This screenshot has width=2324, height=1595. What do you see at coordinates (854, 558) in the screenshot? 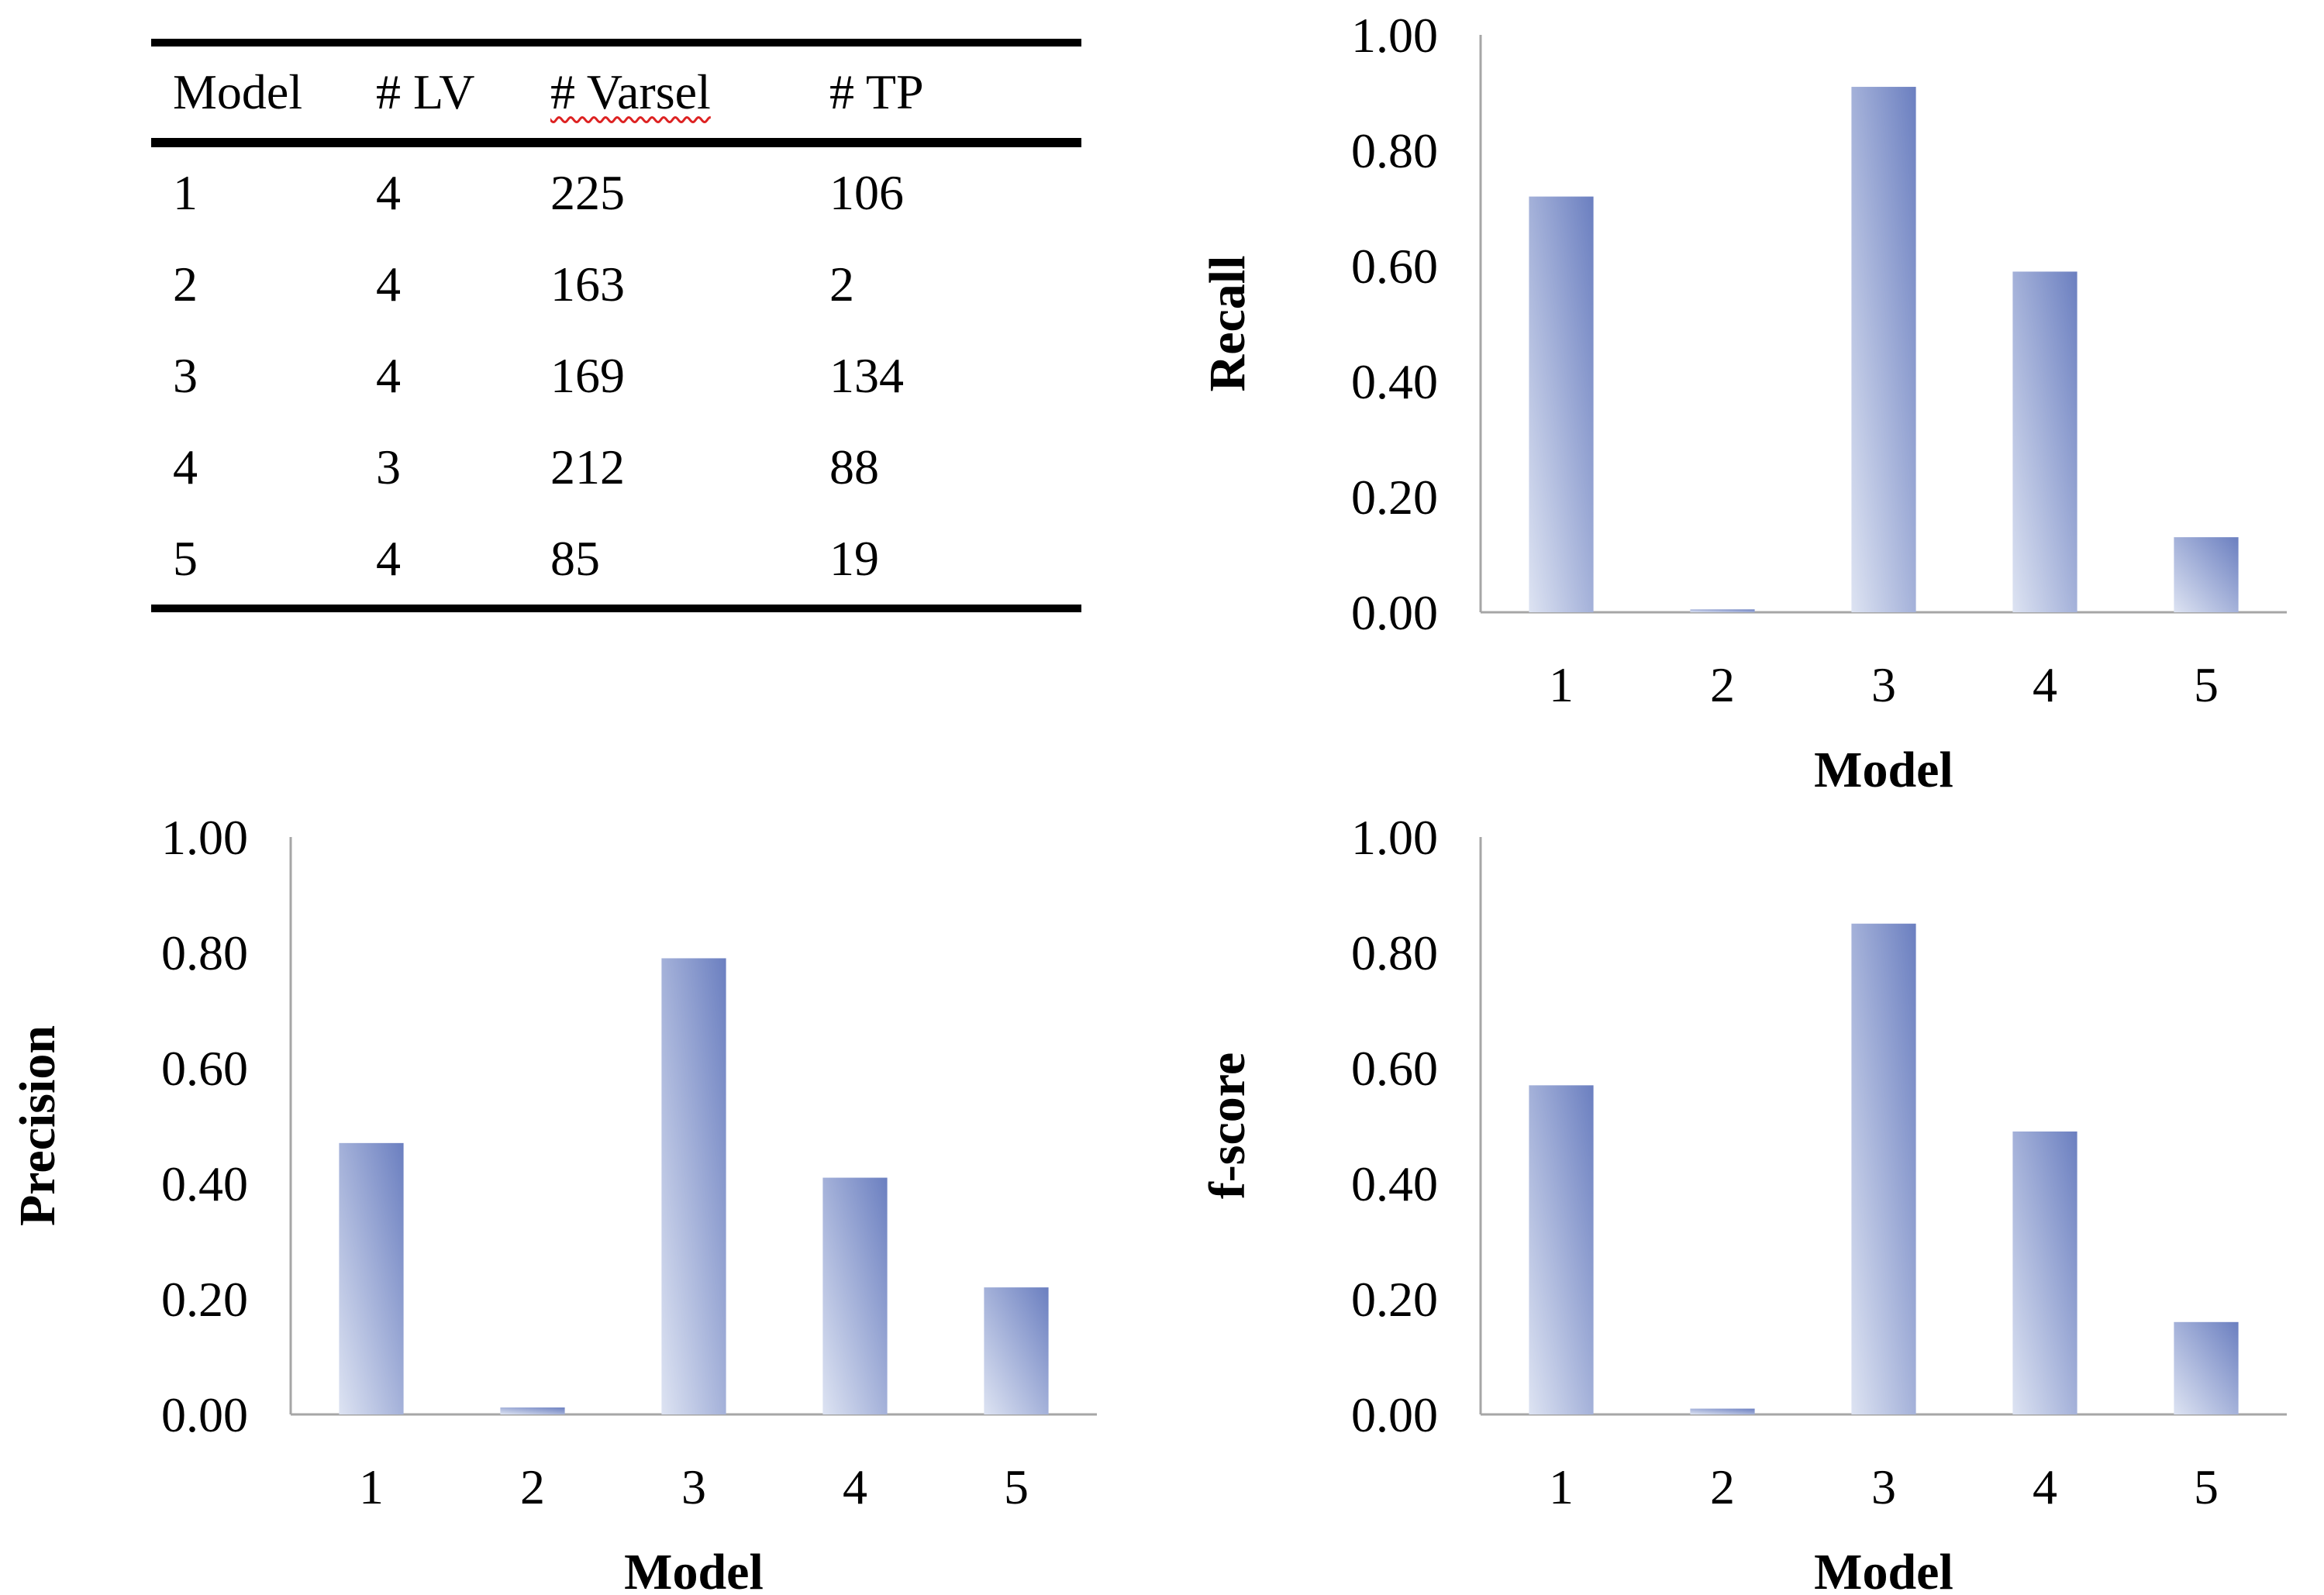
I see `cell-tp: 19` at bounding box center [854, 558].